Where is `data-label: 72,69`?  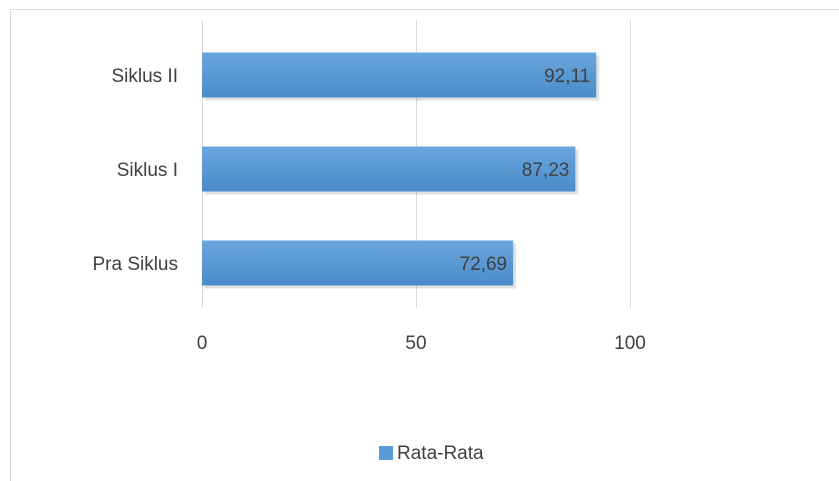
data-label: 72,69 is located at coordinates (484, 264).